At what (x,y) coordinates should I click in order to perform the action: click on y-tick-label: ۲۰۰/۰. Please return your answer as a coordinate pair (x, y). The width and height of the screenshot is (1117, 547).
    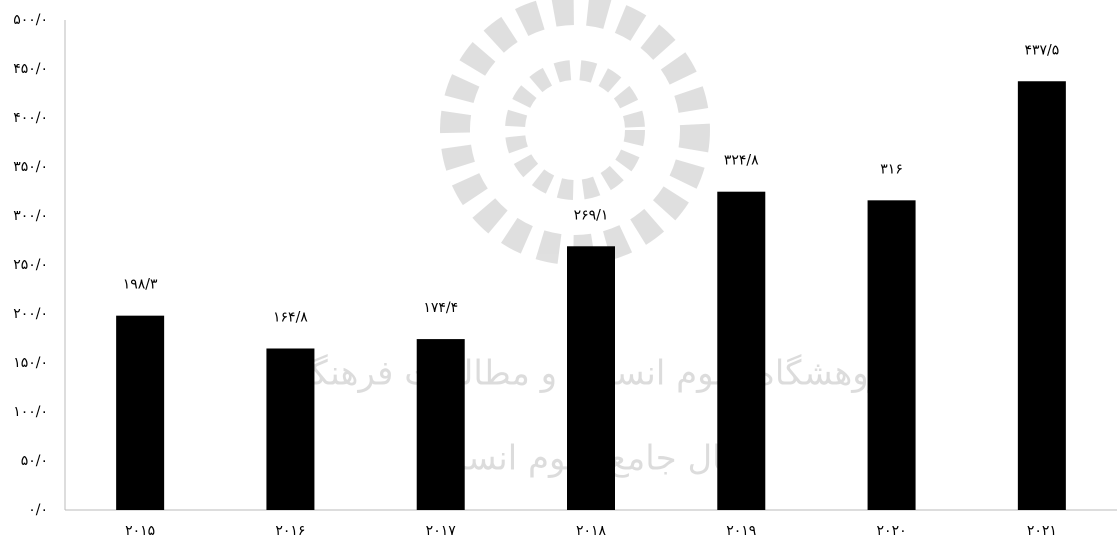
    Looking at the image, I should click on (30, 314).